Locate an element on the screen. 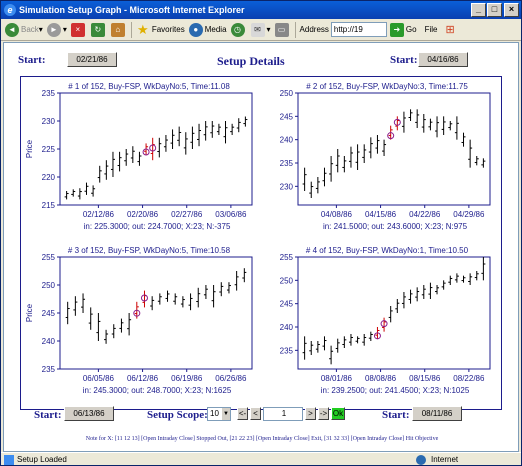 The height and width of the screenshot is (466, 522). home-button: ⌂ is located at coordinates (118, 29).